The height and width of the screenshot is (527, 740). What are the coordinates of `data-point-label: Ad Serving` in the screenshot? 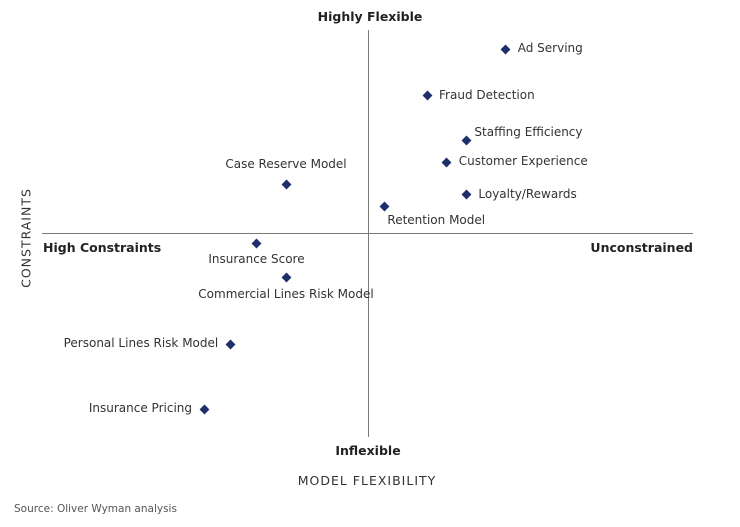 It's located at (550, 48).